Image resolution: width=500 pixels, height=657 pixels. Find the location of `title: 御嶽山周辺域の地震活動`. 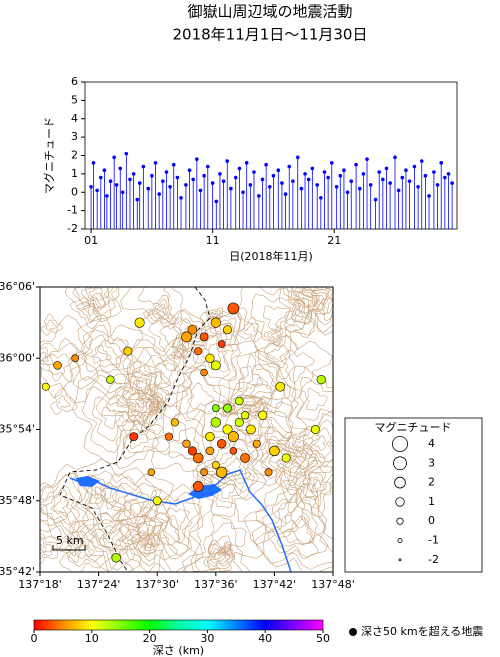

title: 御嶽山周辺域の地震活動 is located at coordinates (269, 12).